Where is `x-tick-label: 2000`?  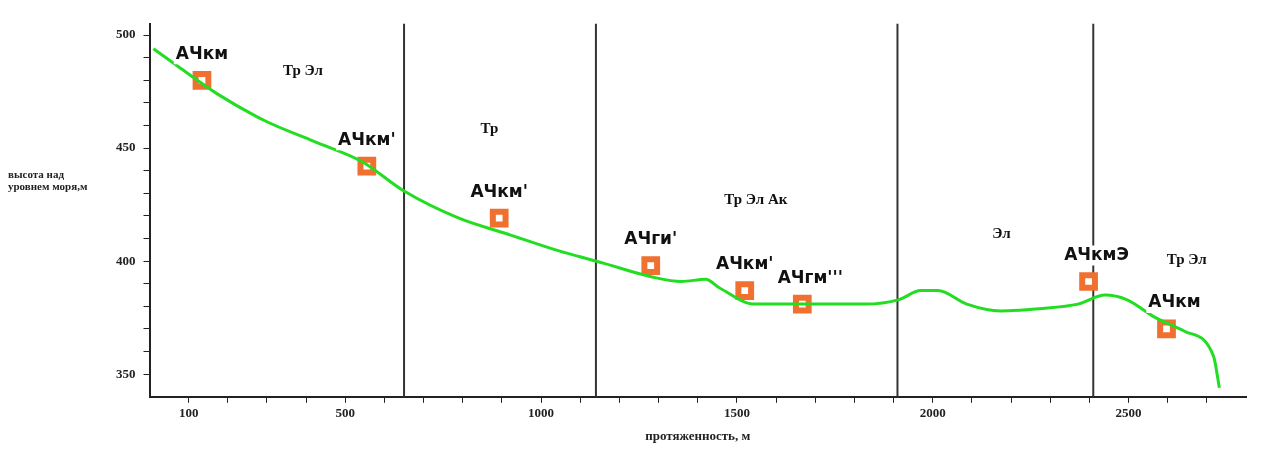 x-tick-label: 2000 is located at coordinates (932, 412).